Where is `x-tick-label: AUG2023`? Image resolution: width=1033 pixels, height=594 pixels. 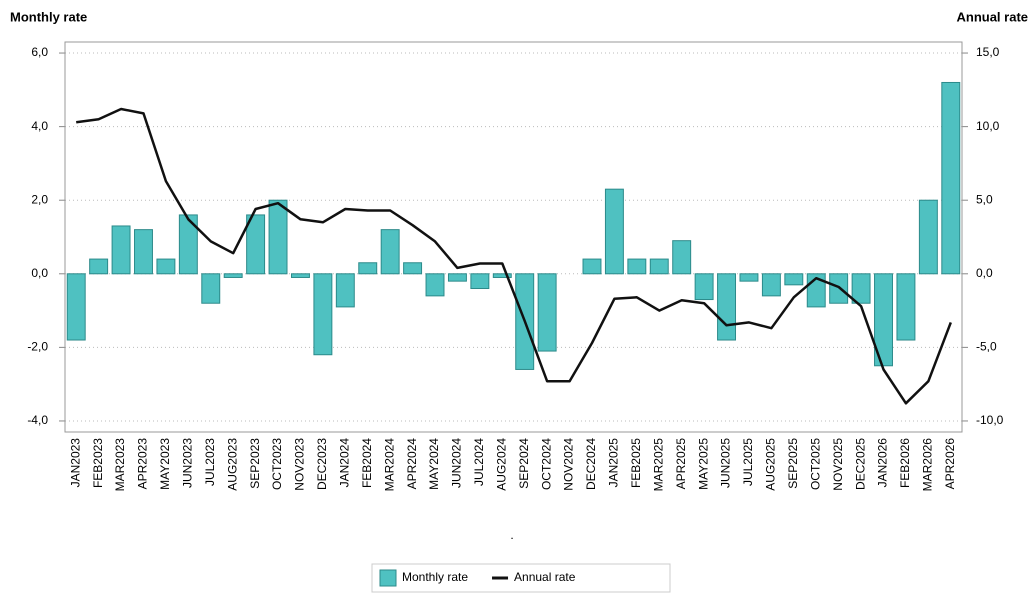
x-tick-label: AUG2023 is located at coordinates (232, 464).